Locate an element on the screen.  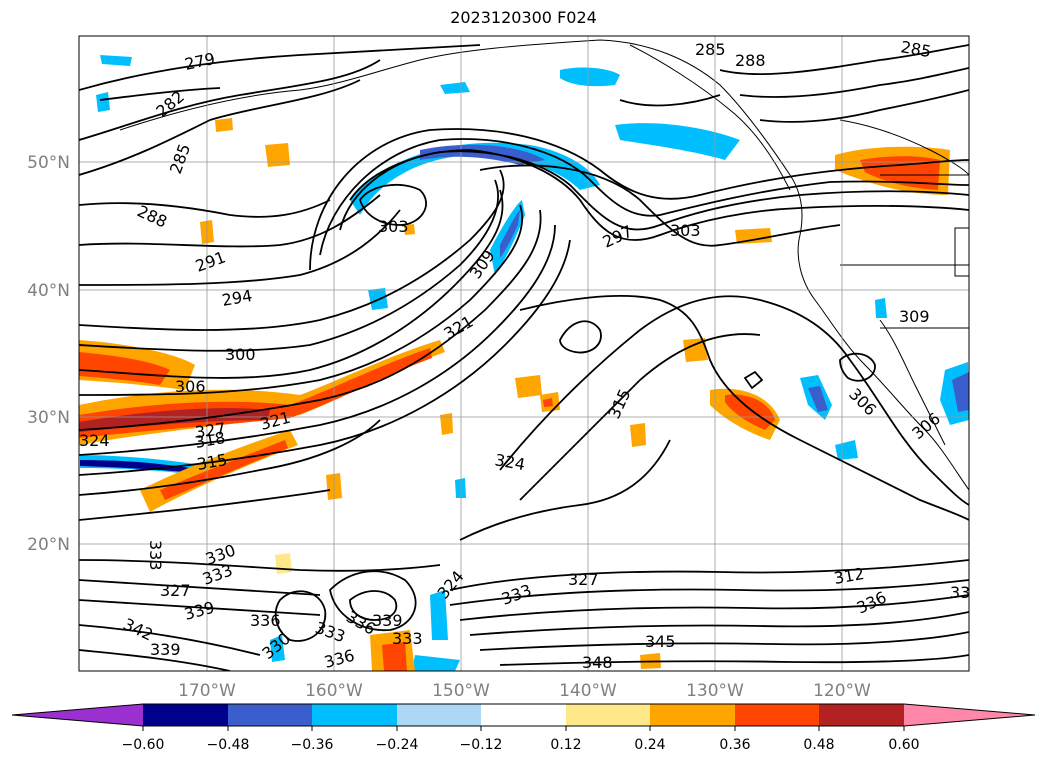
longitude-labels: 170°W 160°W 150°W 140°W 130°W 120°W is located at coordinates (524, 691).